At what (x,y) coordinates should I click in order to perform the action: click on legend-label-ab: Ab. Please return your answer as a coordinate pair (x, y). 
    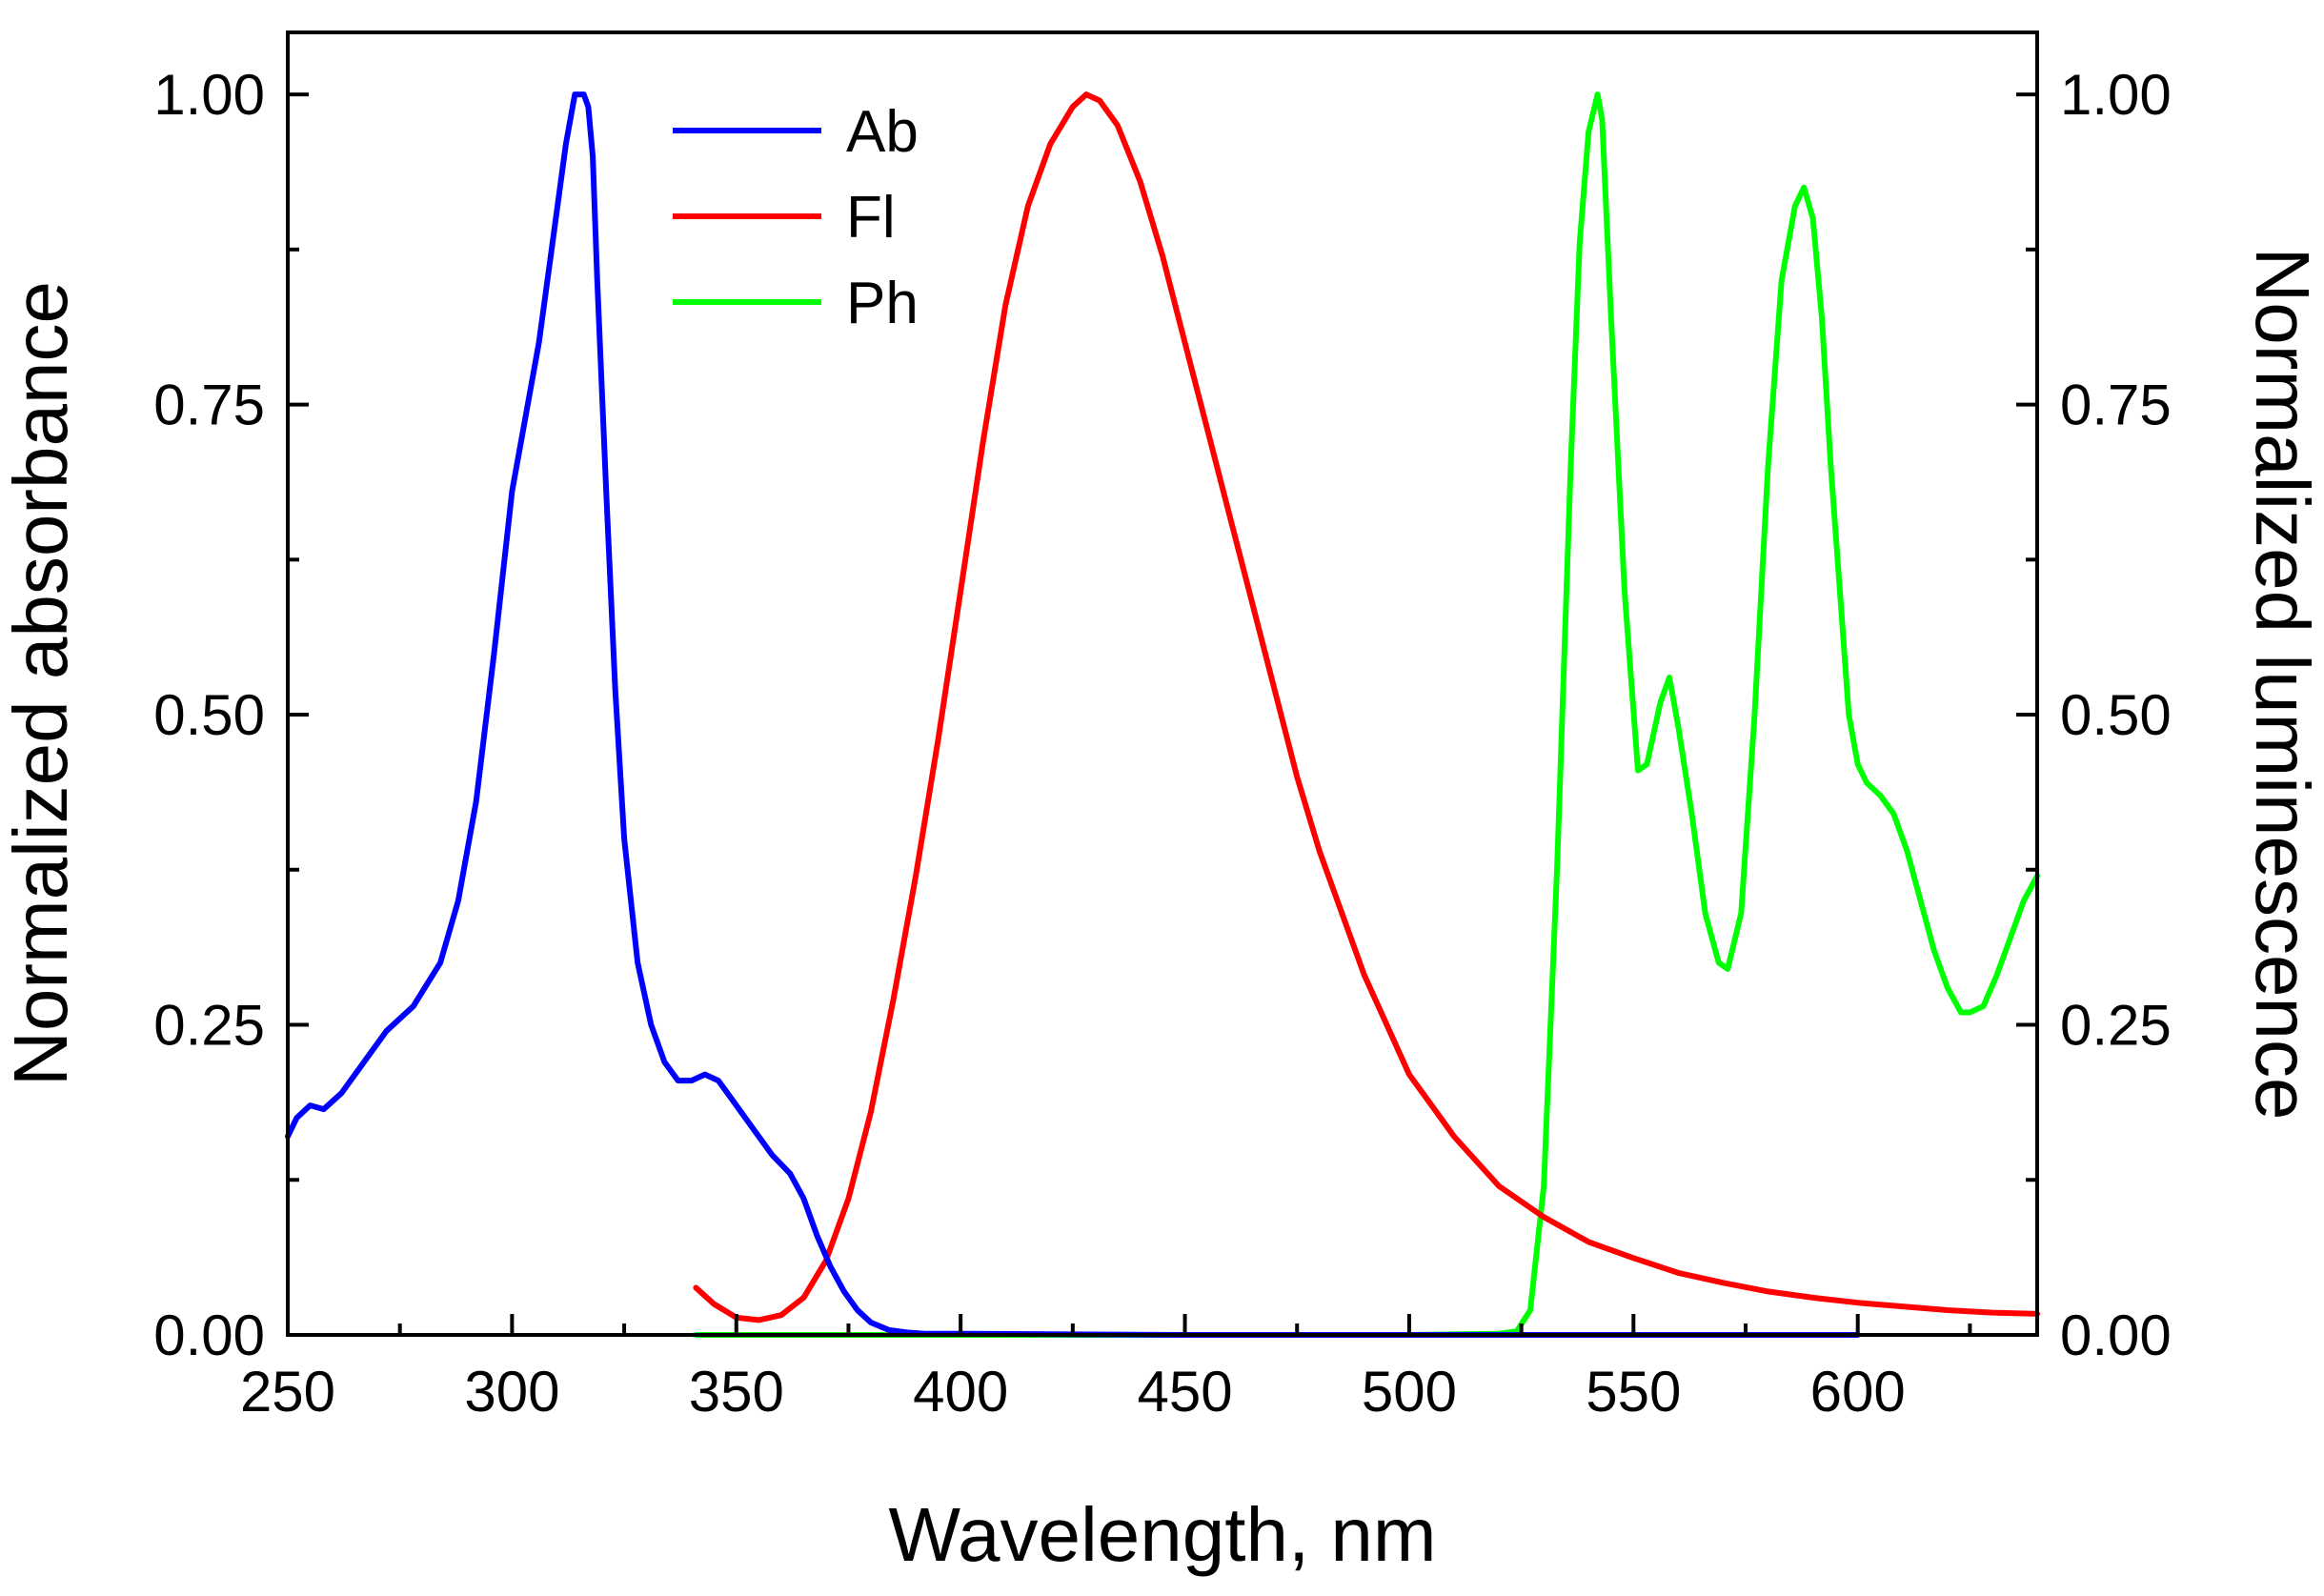
    Looking at the image, I should click on (882, 132).